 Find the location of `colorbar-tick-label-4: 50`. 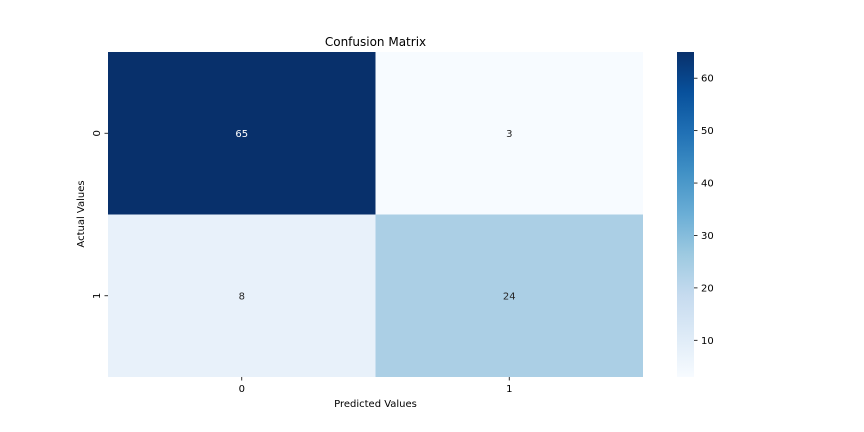

colorbar-tick-label-4: 50 is located at coordinates (707, 131).